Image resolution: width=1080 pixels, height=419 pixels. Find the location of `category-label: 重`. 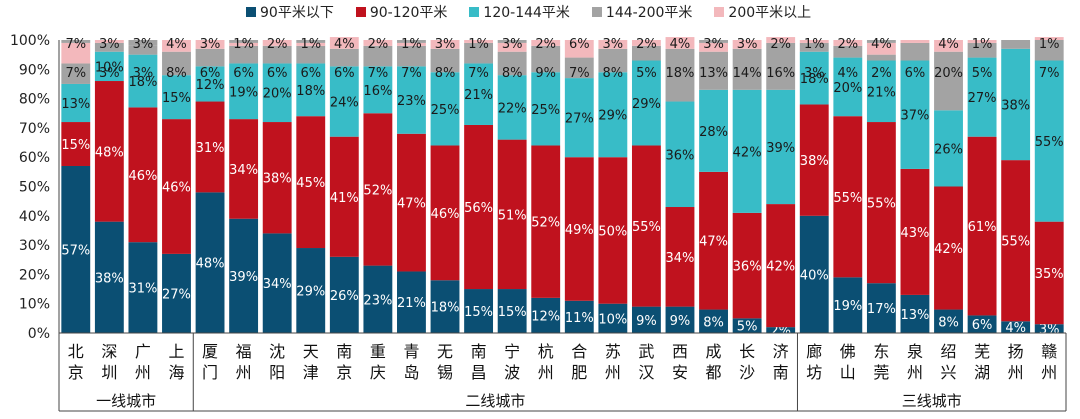

category-label: 重 is located at coordinates (378, 351).